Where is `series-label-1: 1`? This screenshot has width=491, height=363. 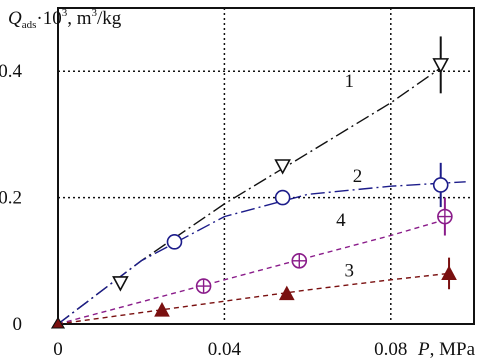
series-label-1: 1 is located at coordinates (349, 81).